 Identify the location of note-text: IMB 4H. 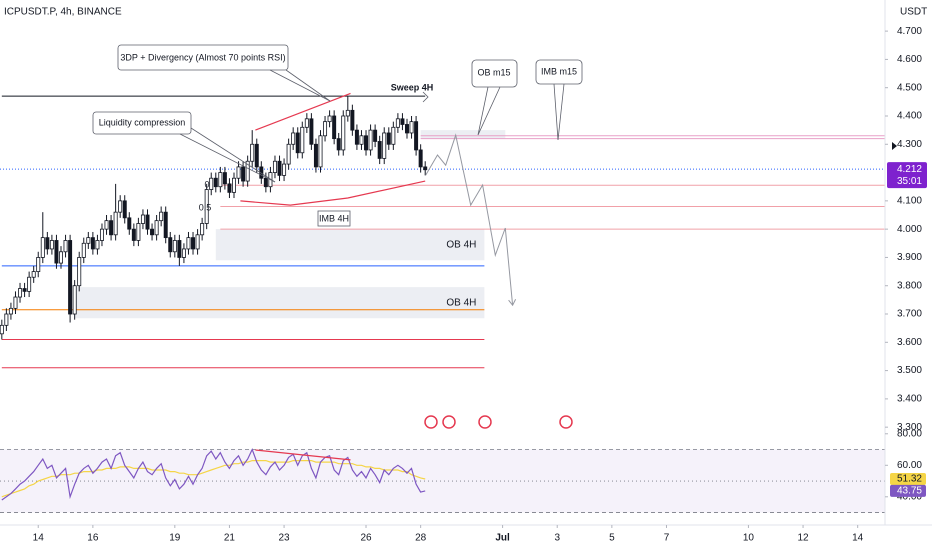
(334, 218).